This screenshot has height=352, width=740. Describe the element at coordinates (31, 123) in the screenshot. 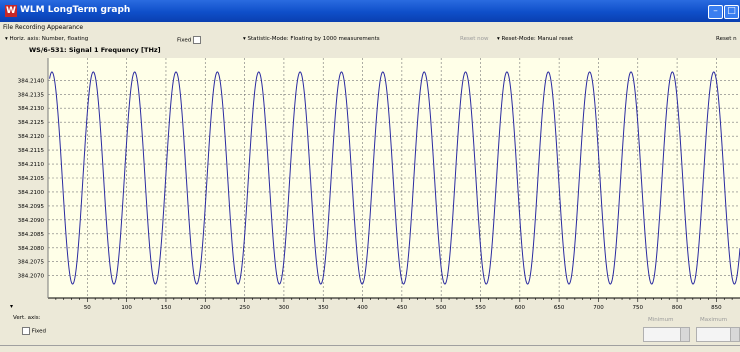

I see `y-tick-label: 384.2125` at that location.